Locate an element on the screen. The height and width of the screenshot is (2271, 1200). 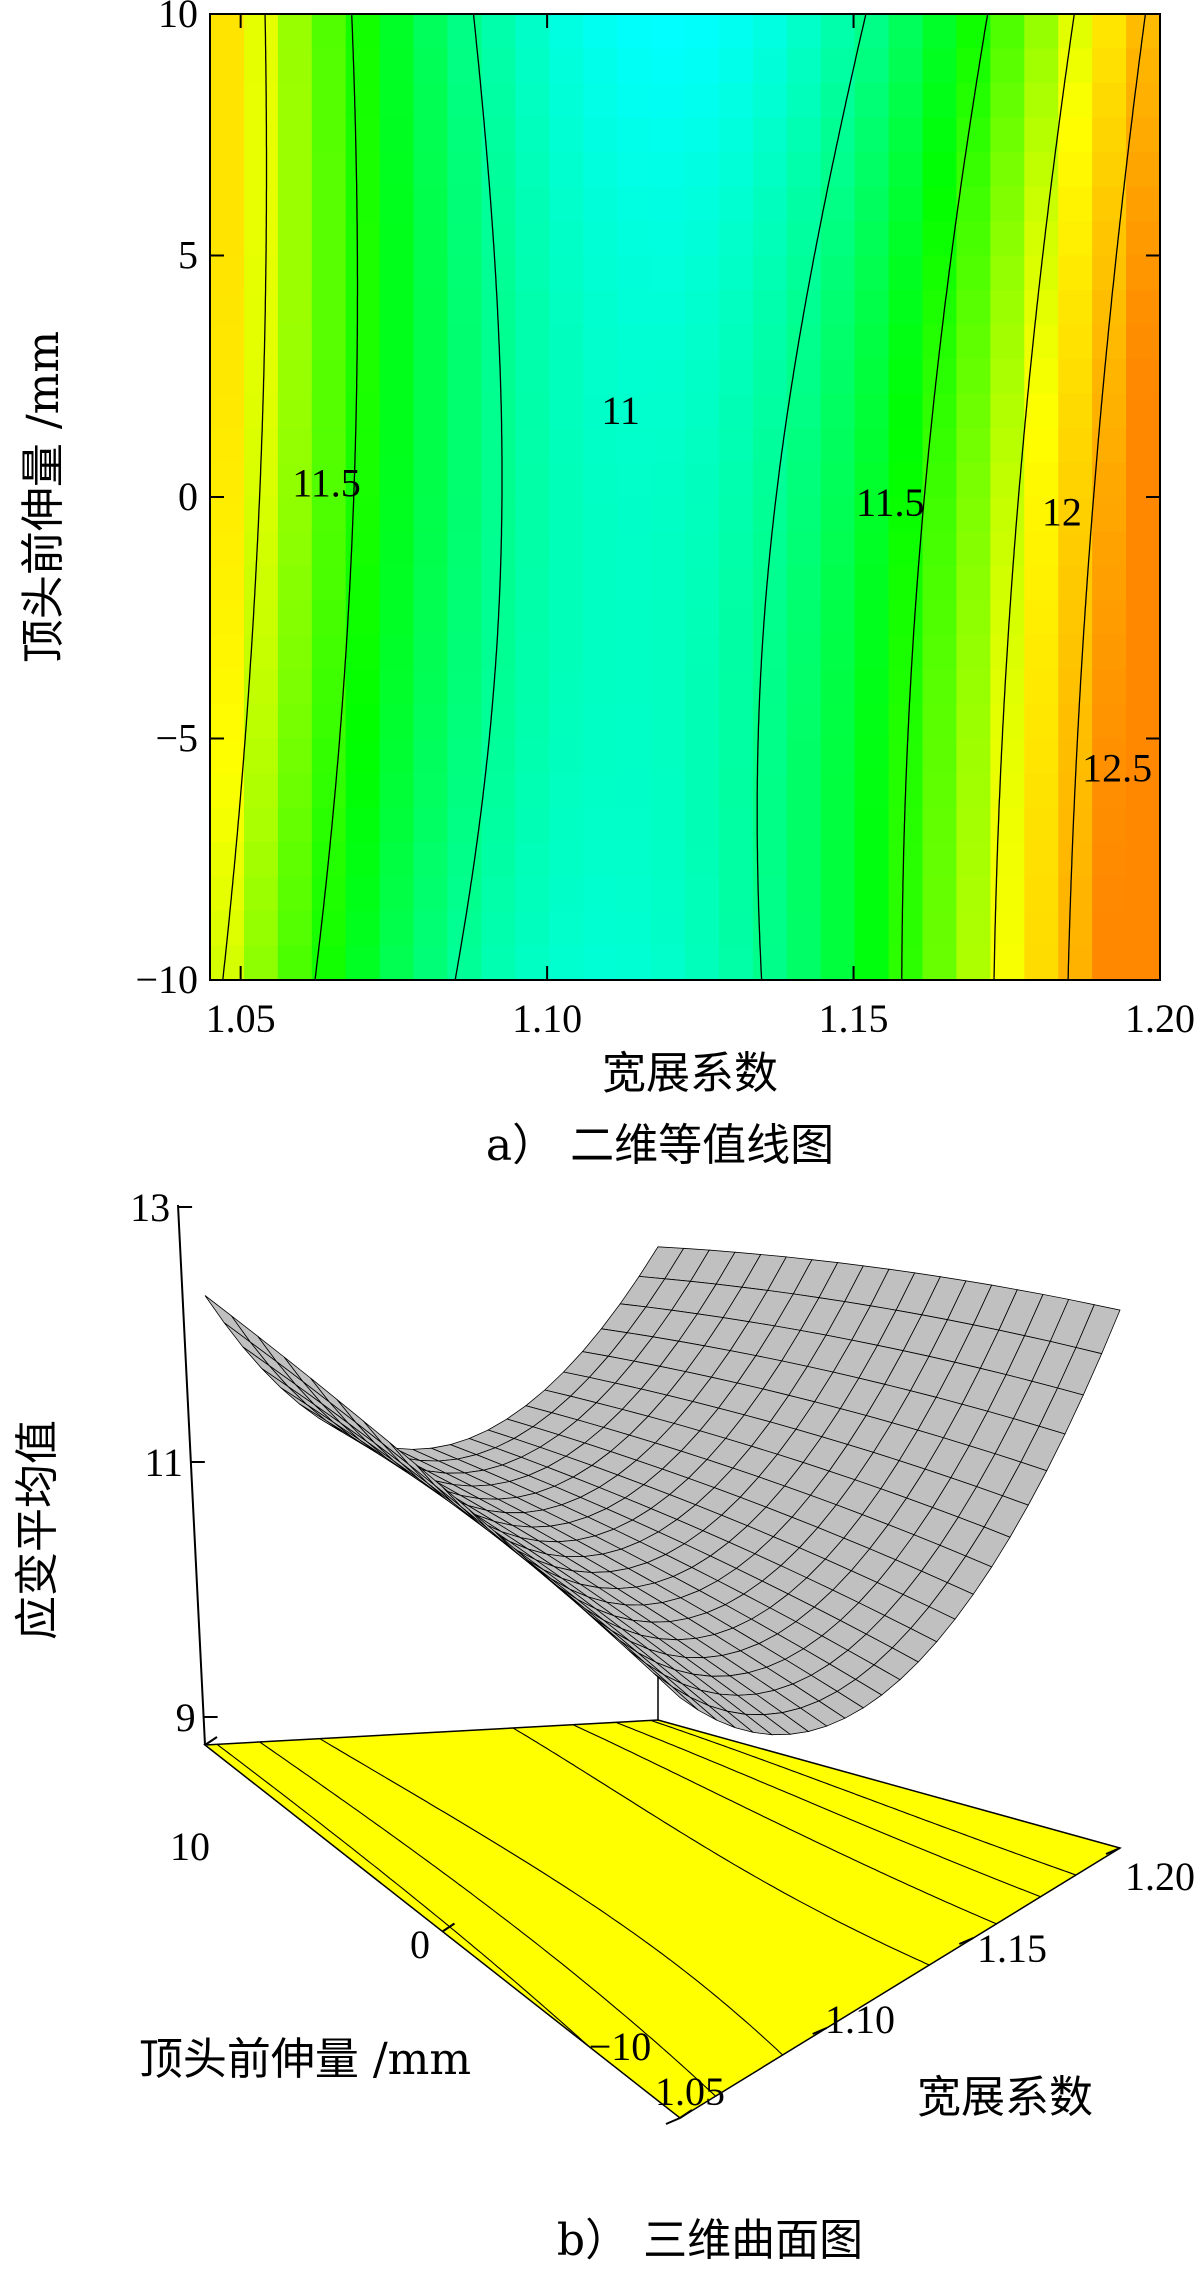
y-axis-label: 顶头前伸量 /mm is located at coordinates (43, 497).